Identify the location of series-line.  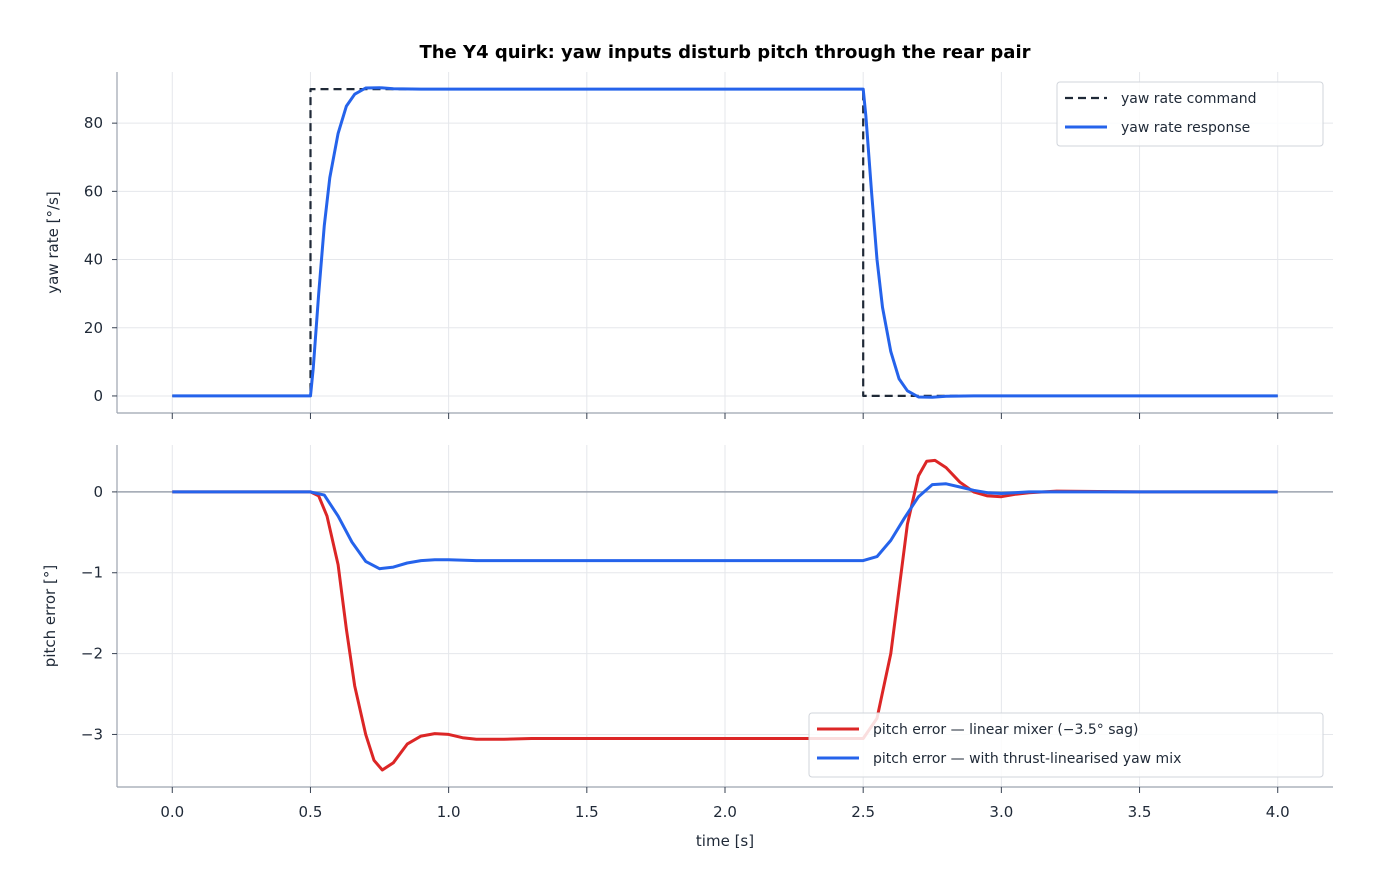
(725, 526).